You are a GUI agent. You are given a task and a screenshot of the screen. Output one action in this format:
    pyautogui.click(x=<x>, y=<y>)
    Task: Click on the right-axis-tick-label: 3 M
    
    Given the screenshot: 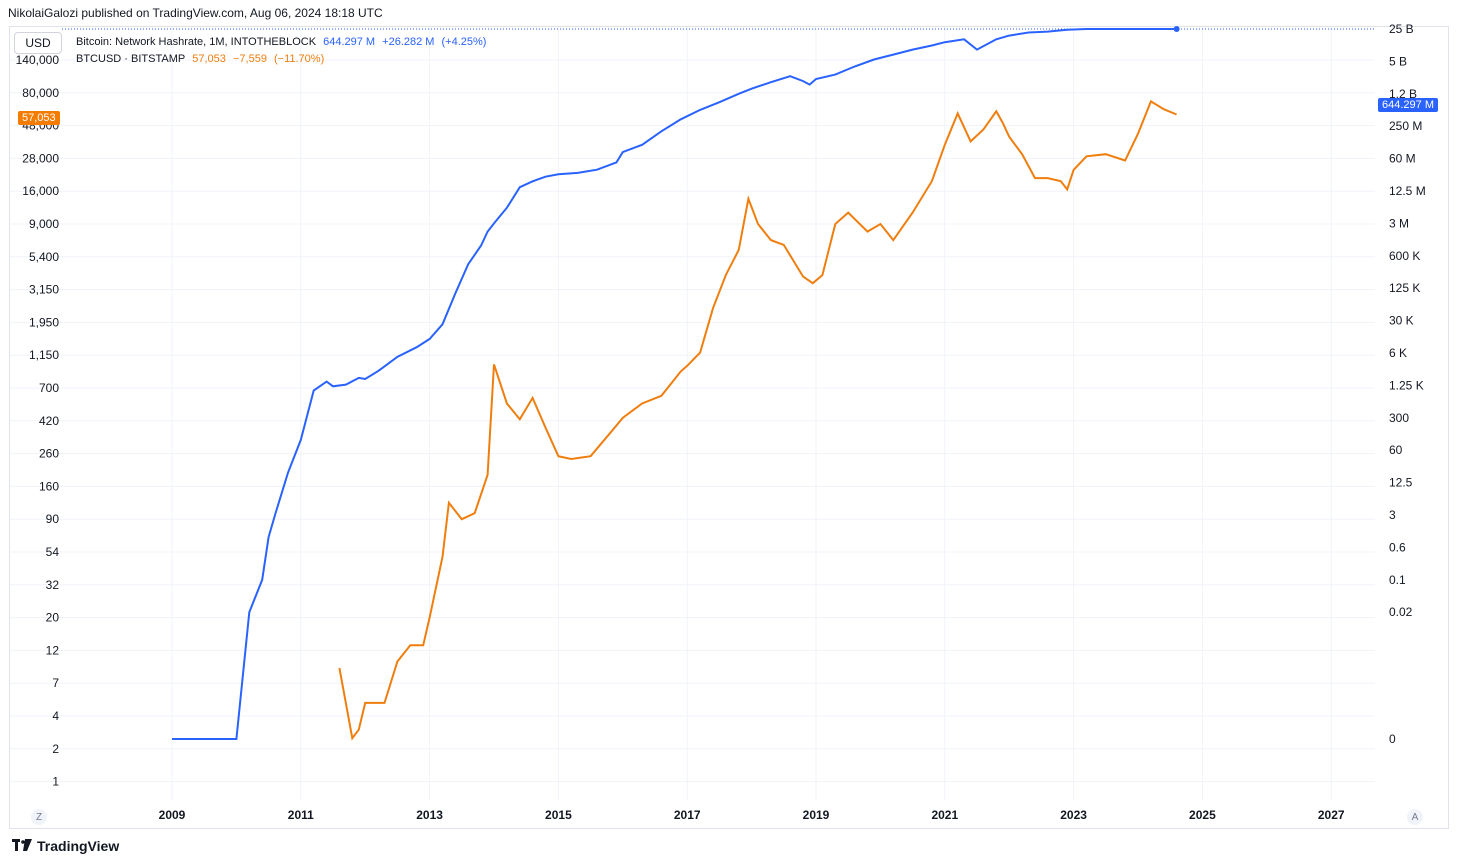 What is the action you would take?
    pyautogui.click(x=1399, y=223)
    